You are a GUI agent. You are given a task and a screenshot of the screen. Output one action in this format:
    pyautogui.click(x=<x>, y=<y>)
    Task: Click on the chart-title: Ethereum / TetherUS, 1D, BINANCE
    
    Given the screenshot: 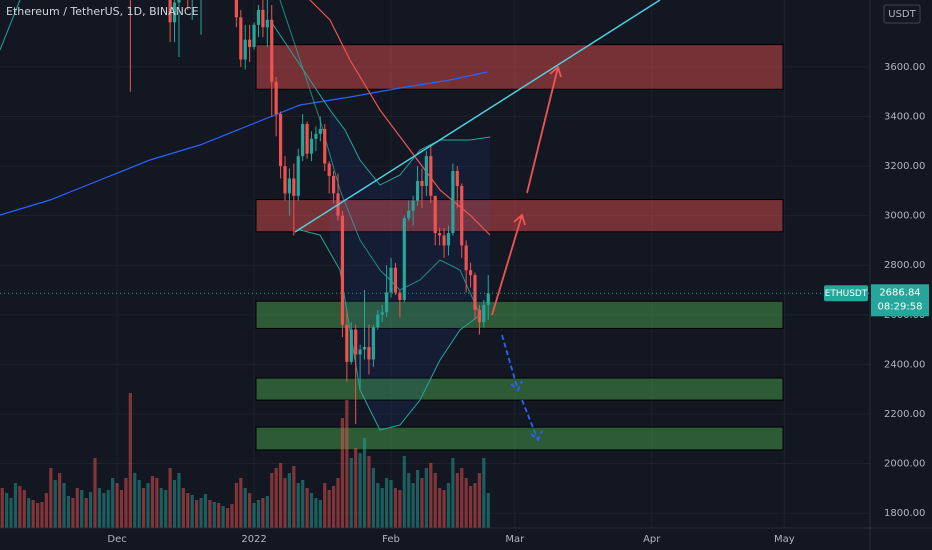 What is the action you would take?
    pyautogui.click(x=102, y=11)
    